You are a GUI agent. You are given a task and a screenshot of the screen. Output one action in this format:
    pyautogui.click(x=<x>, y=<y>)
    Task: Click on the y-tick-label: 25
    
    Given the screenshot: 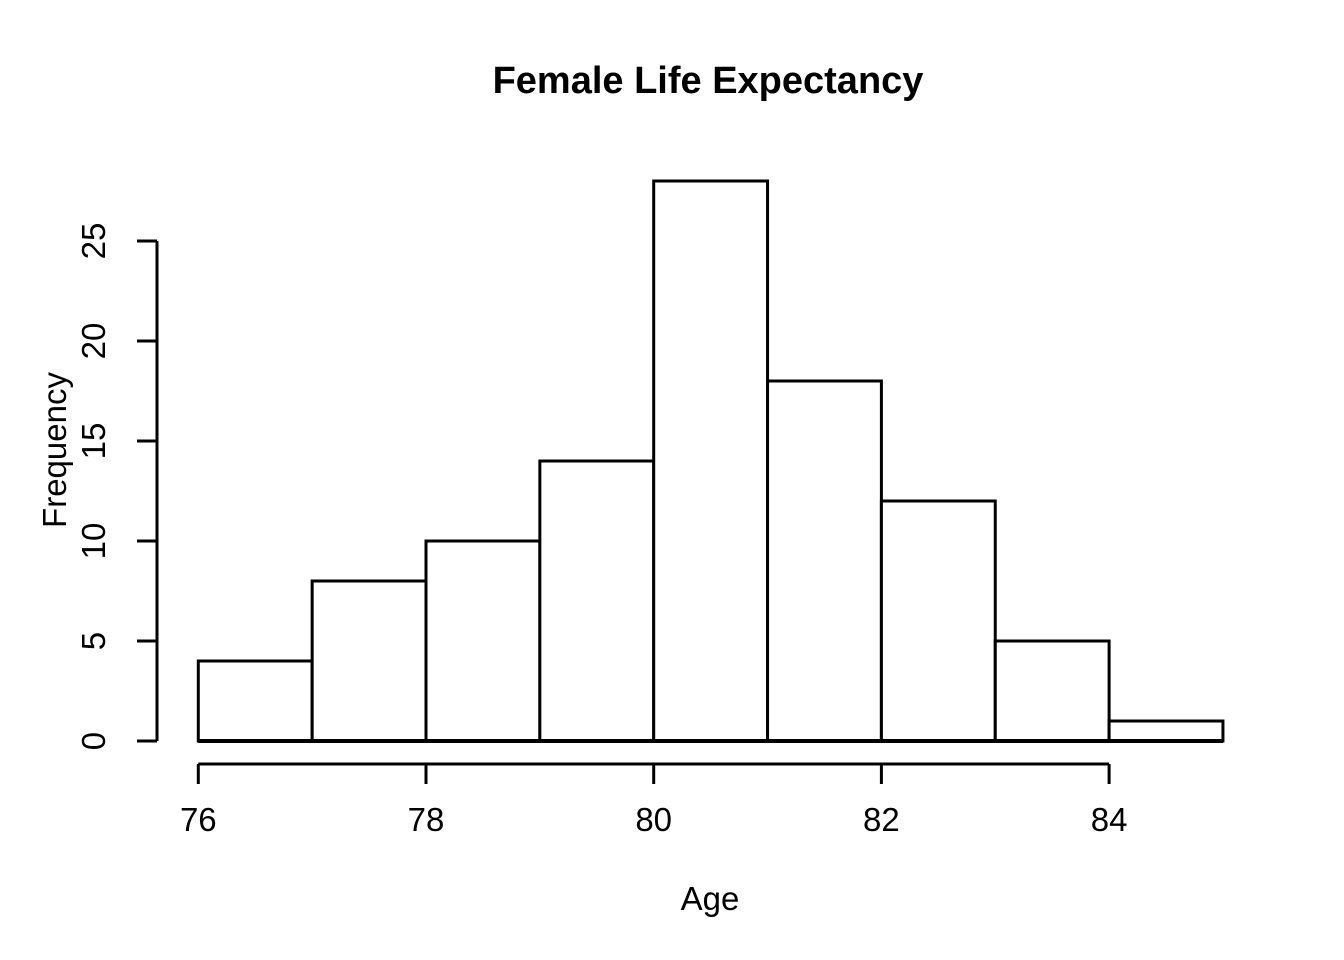 What is the action you would take?
    pyautogui.click(x=93, y=241)
    